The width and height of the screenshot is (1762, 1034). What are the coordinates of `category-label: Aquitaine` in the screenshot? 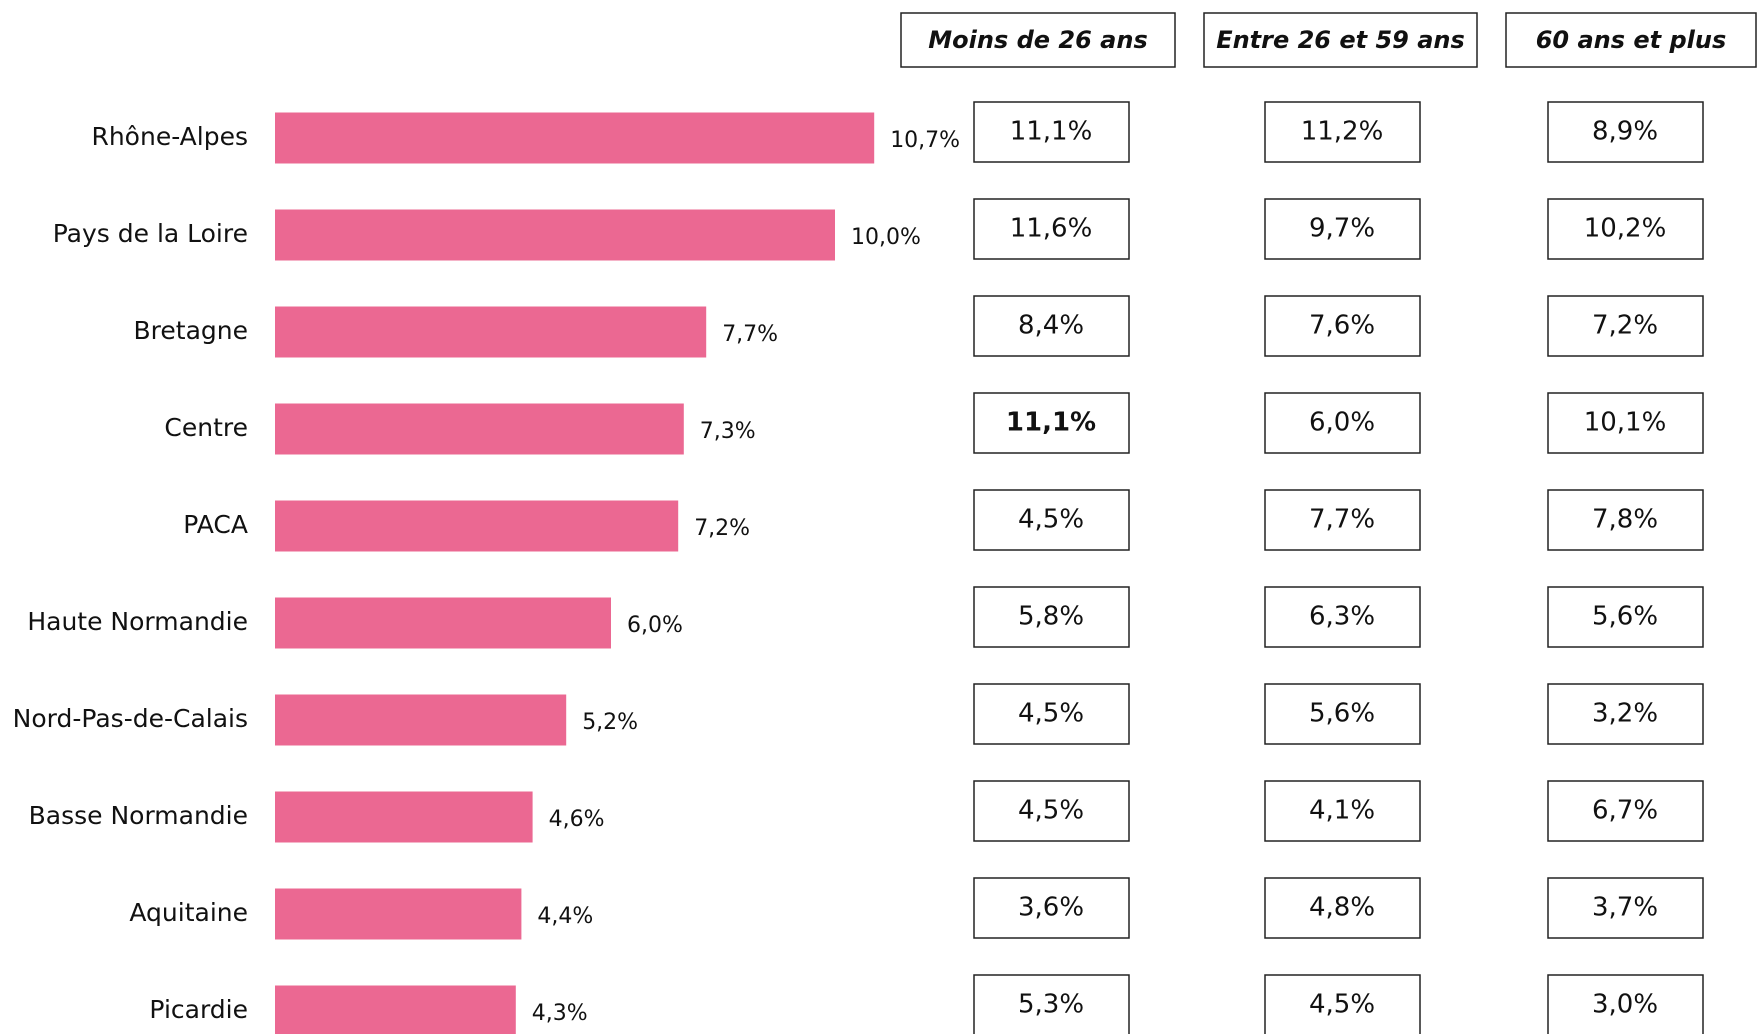 It's located at (188, 912).